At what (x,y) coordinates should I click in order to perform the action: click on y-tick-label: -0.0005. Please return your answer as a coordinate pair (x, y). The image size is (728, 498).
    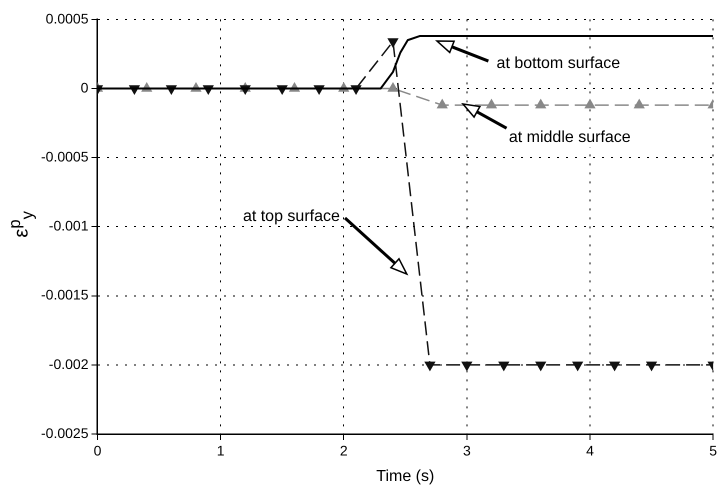
    Looking at the image, I should click on (65, 156).